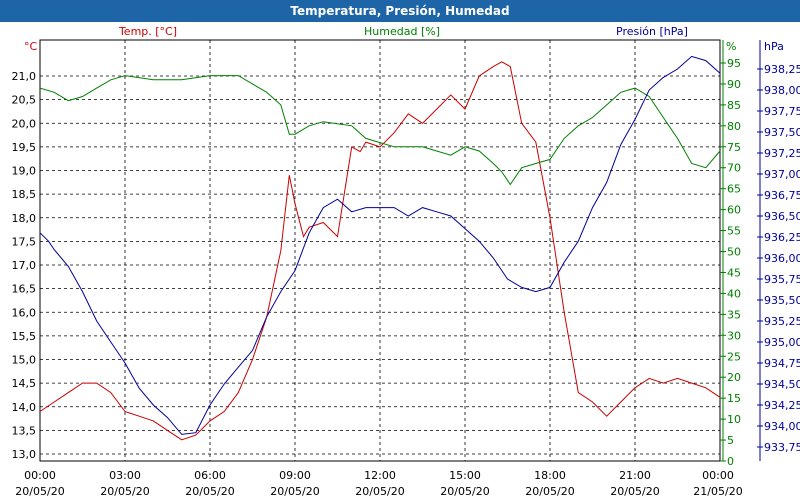  Describe the element at coordinates (550, 475) in the screenshot. I see `x-tick-time-label: 18:00` at that location.